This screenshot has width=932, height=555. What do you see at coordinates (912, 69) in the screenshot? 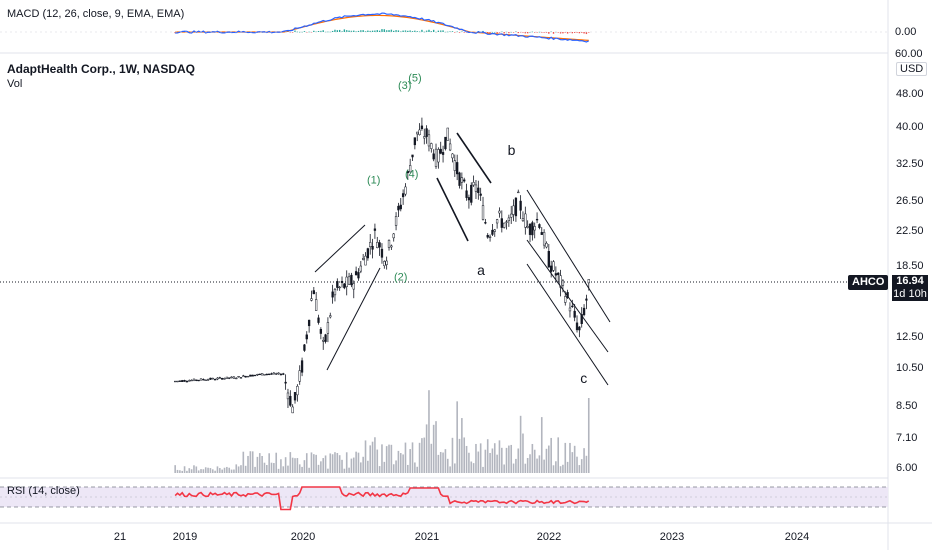
I see `currency-label: USD` at bounding box center [912, 69].